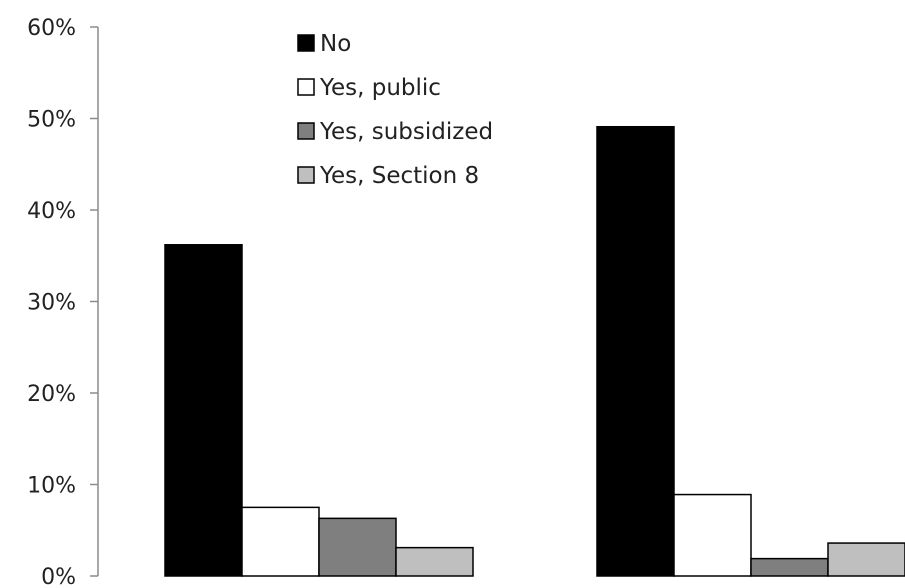 The height and width of the screenshot is (588, 905). I want to click on y-tick-label: 10%, so click(51, 486).